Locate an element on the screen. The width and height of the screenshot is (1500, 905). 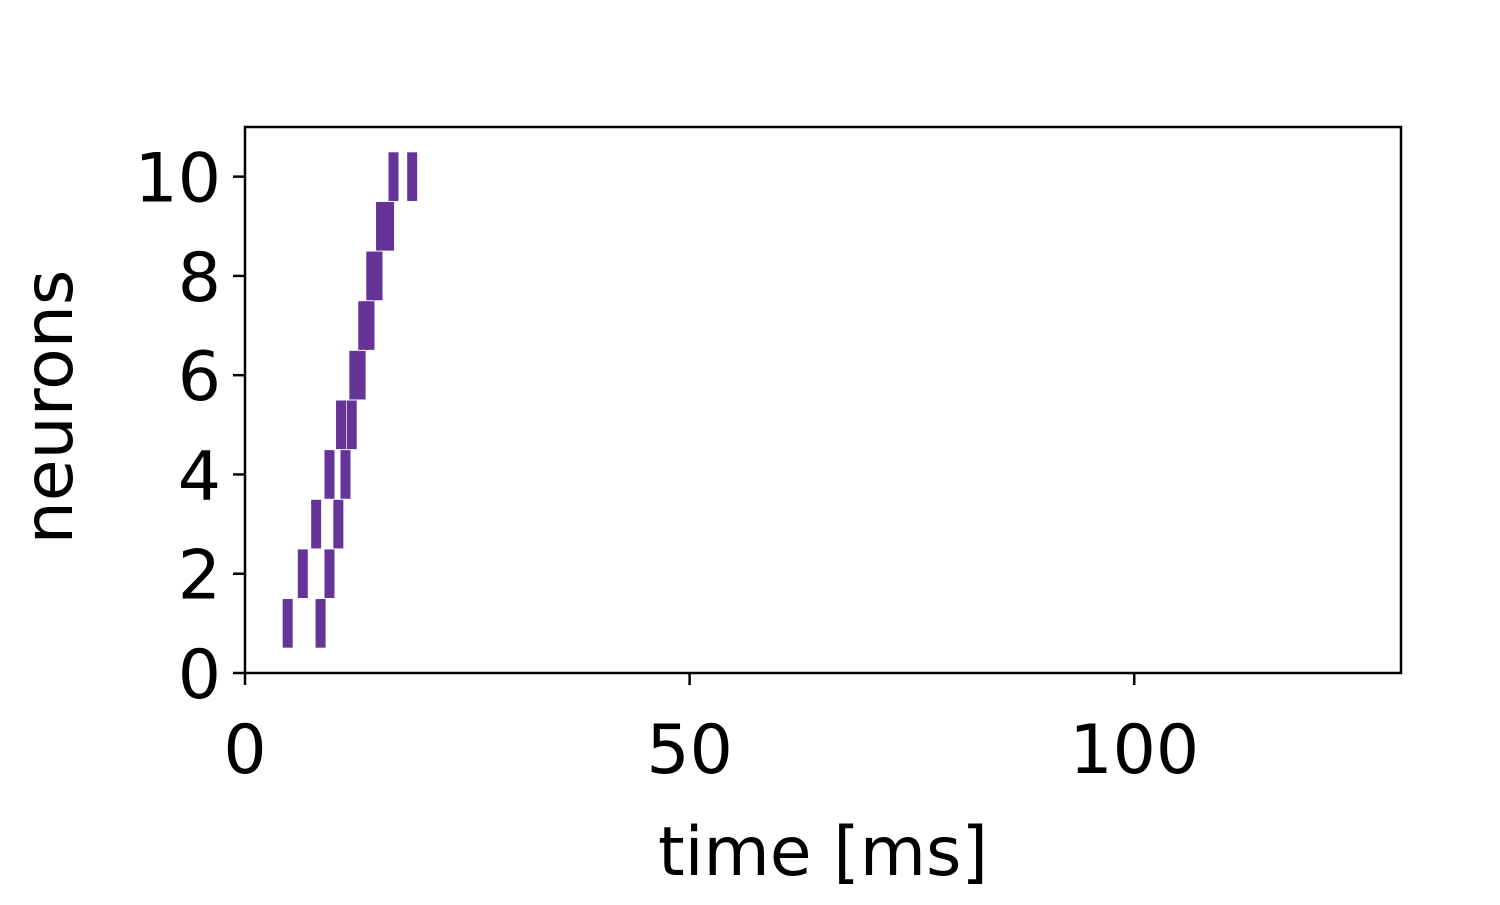
y-tick-label: 4 is located at coordinates (199, 476).